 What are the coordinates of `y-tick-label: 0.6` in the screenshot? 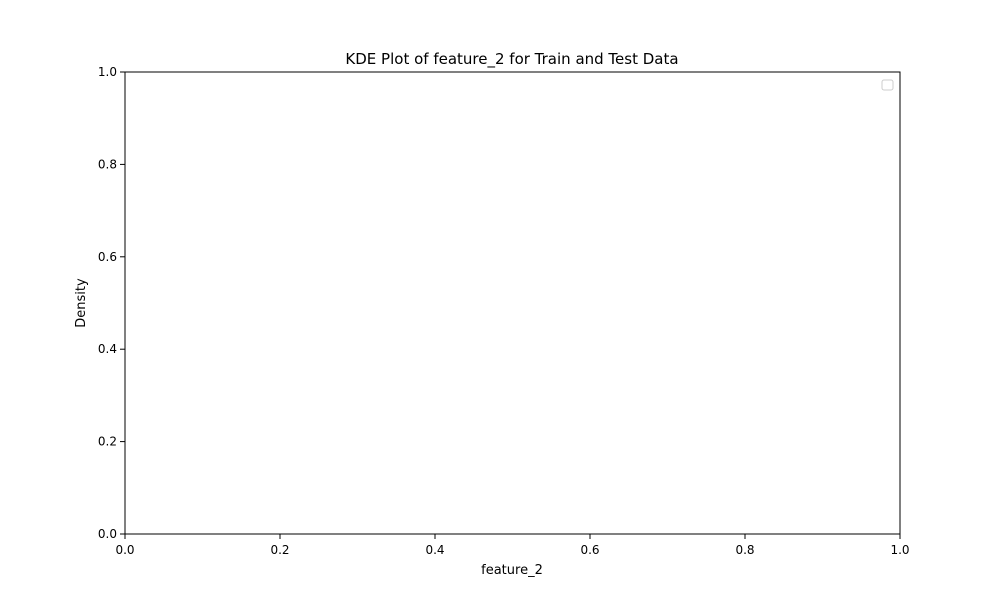 It's located at (107, 257).